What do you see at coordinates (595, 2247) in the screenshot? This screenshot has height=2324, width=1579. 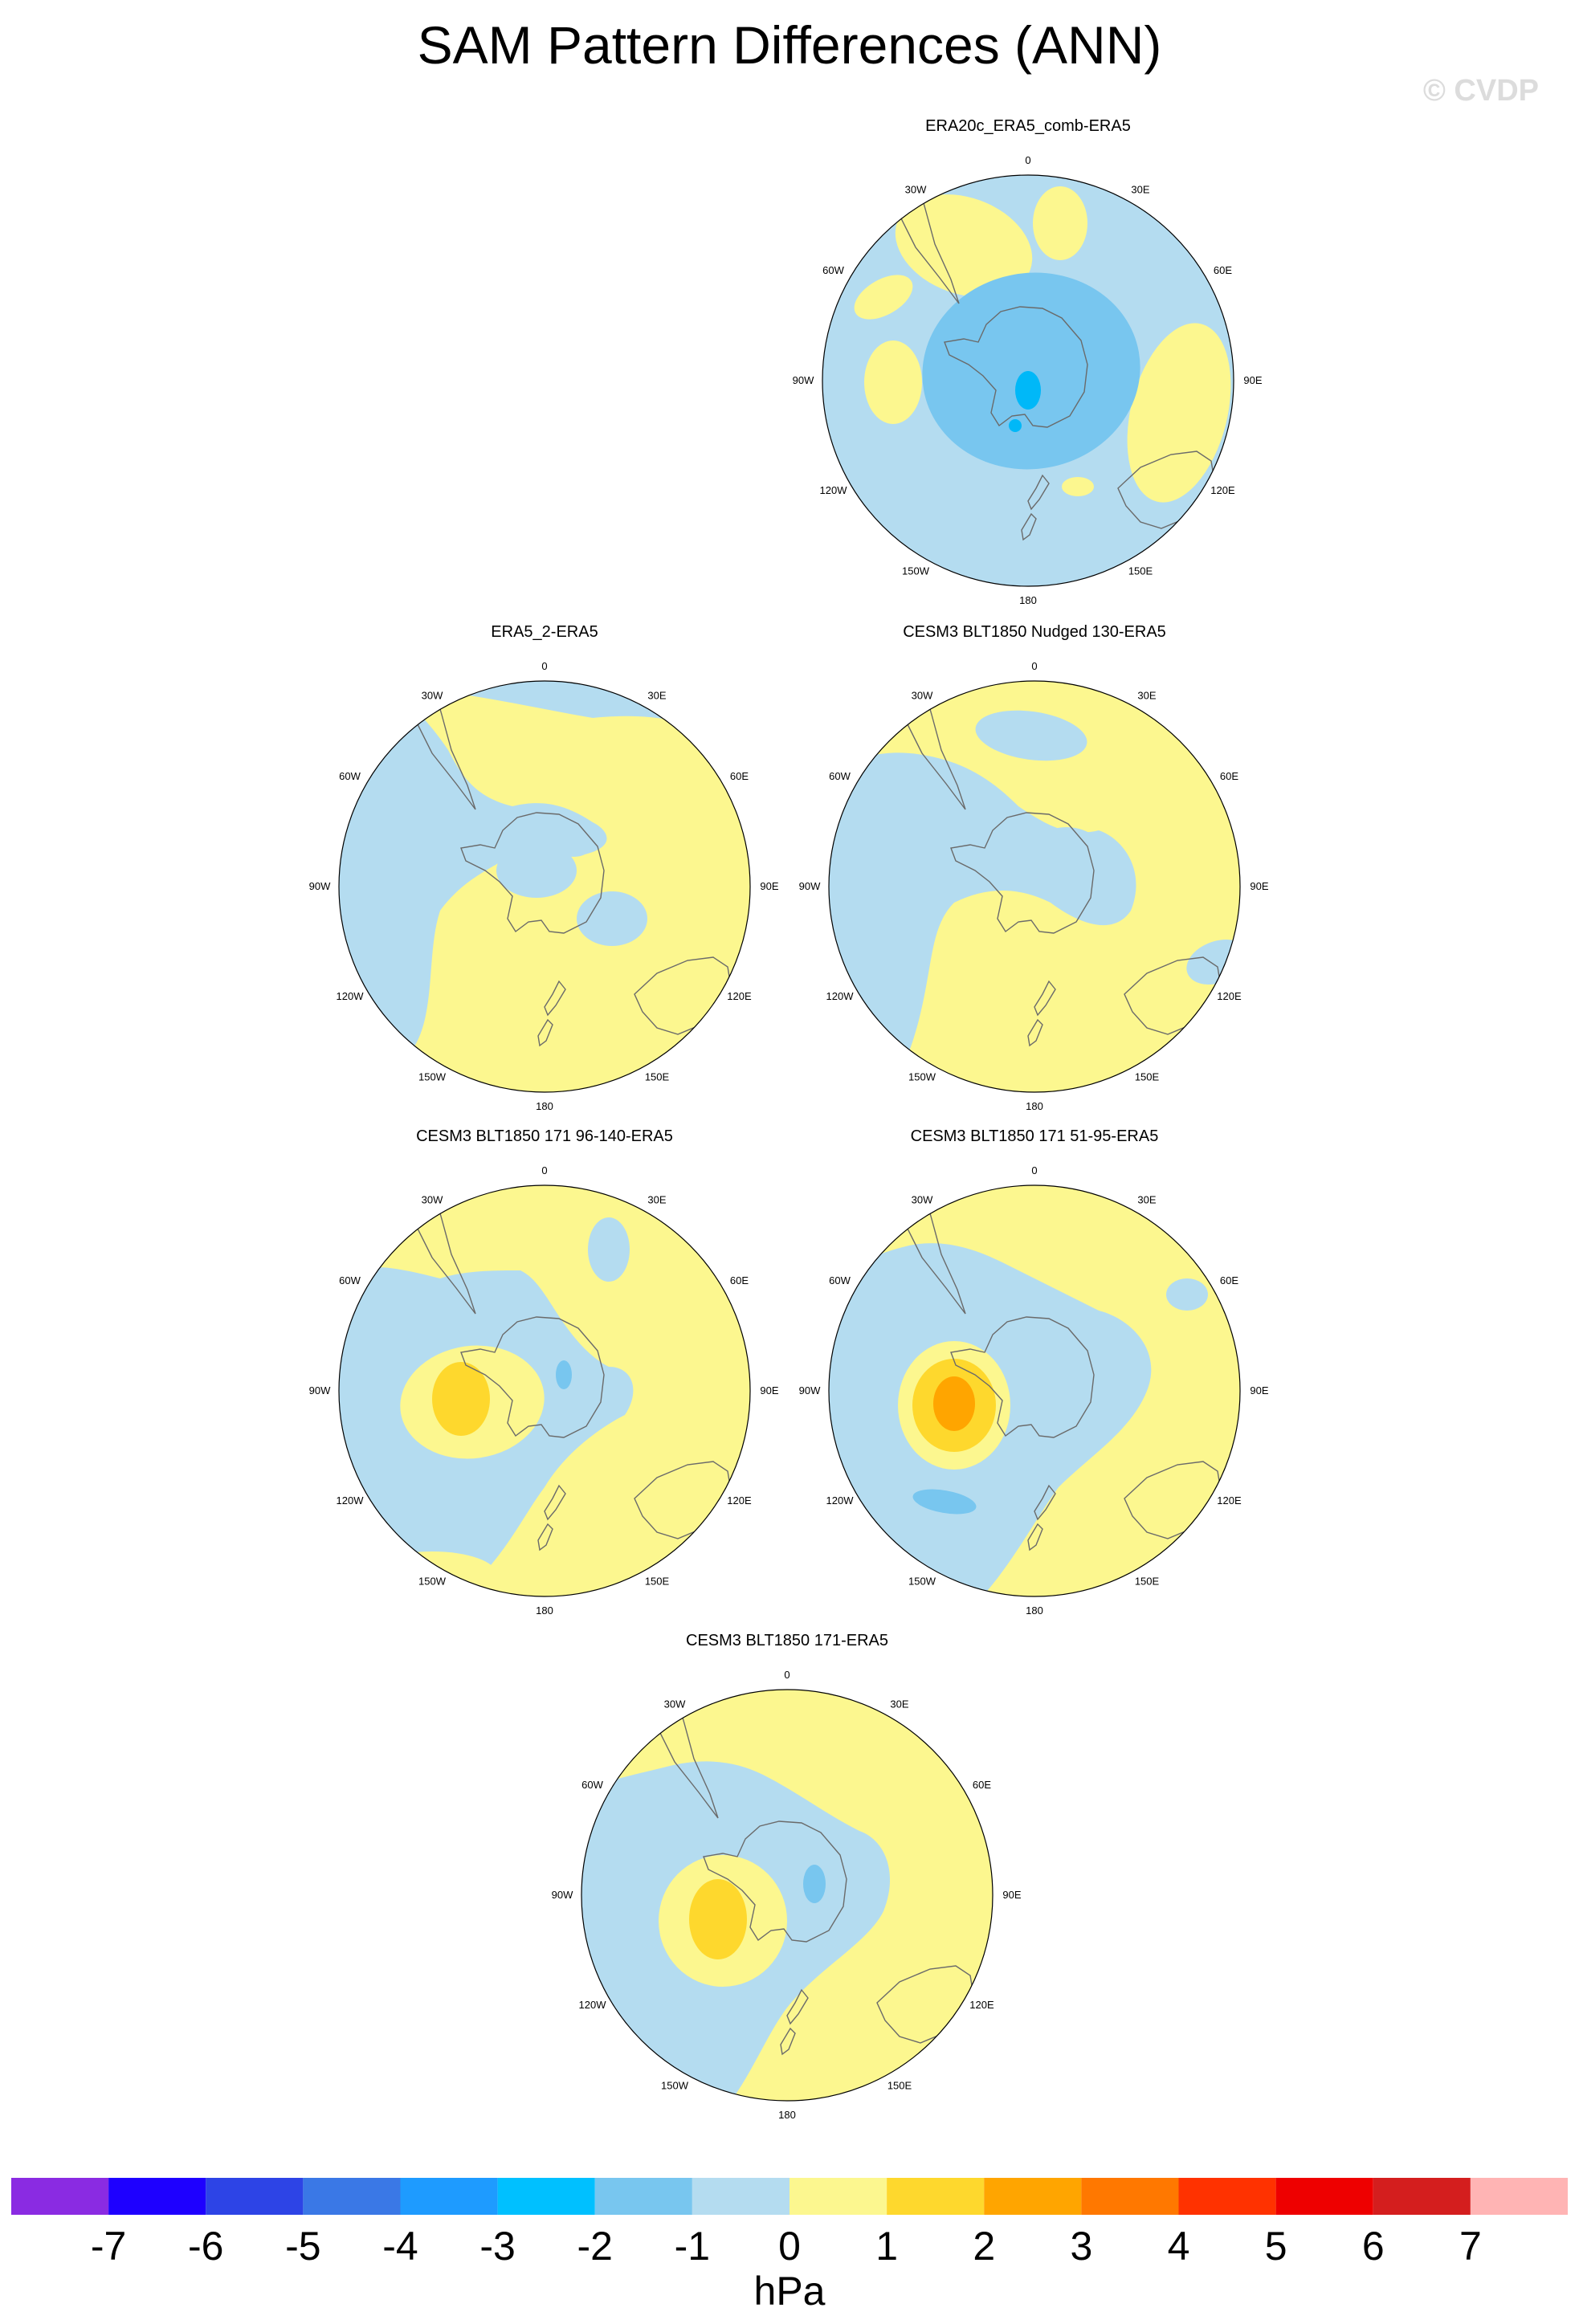 I see `colorbar-tick-label: -2` at bounding box center [595, 2247].